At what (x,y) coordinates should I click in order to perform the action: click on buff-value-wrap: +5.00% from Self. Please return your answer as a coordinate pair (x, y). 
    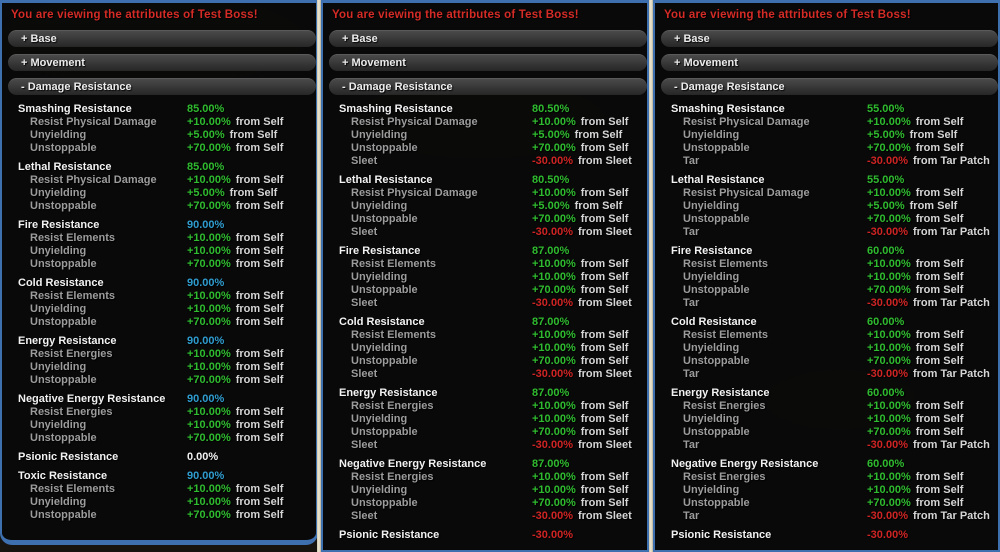
    Looking at the image, I should click on (577, 135).